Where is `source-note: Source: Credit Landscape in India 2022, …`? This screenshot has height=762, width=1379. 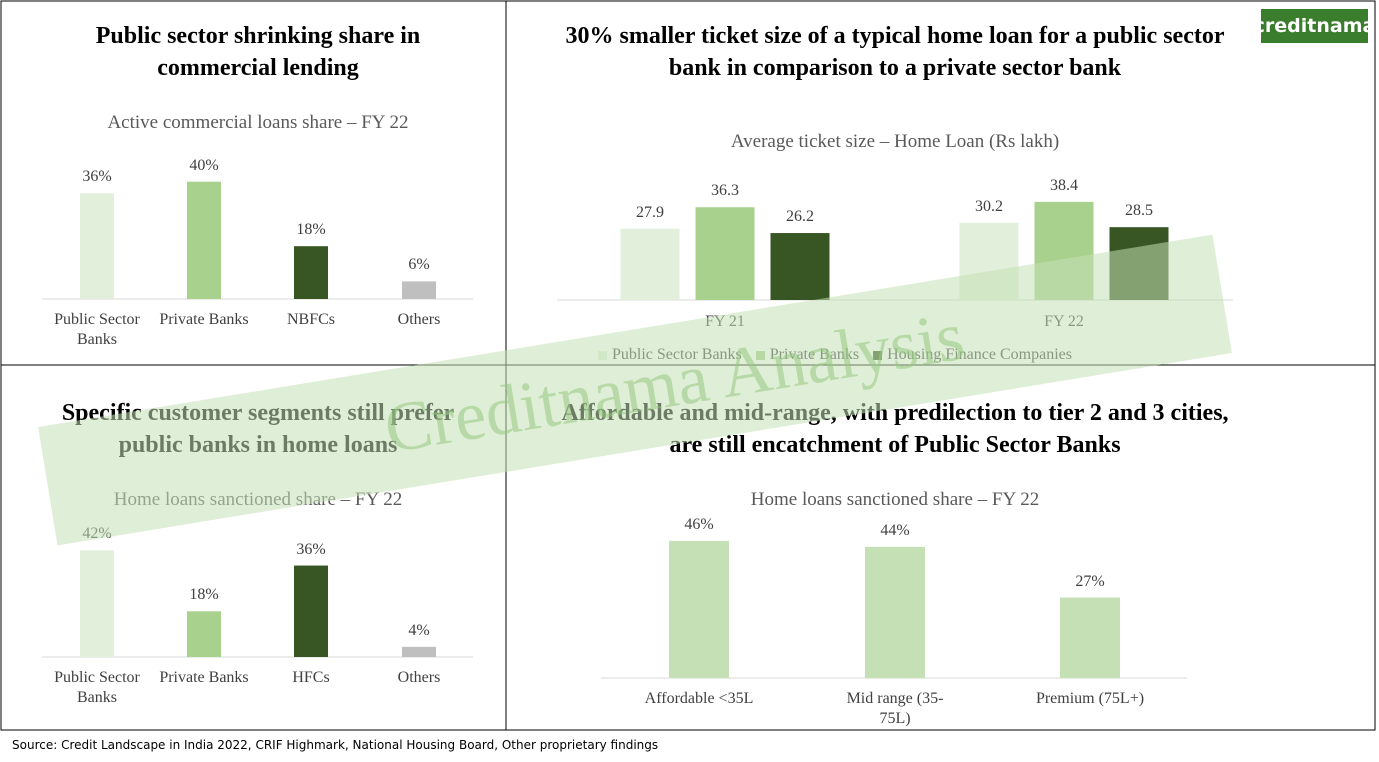 source-note: Source: Credit Landscape in India 2022, … is located at coordinates (335, 745).